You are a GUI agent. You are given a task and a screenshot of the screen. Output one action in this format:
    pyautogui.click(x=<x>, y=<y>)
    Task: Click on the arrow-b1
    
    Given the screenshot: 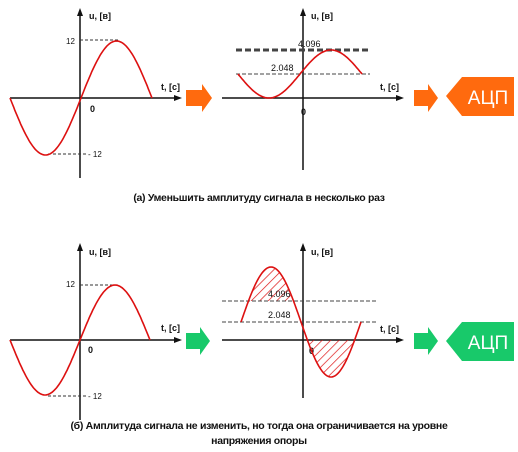 What is the action you would take?
    pyautogui.click(x=198, y=341)
    